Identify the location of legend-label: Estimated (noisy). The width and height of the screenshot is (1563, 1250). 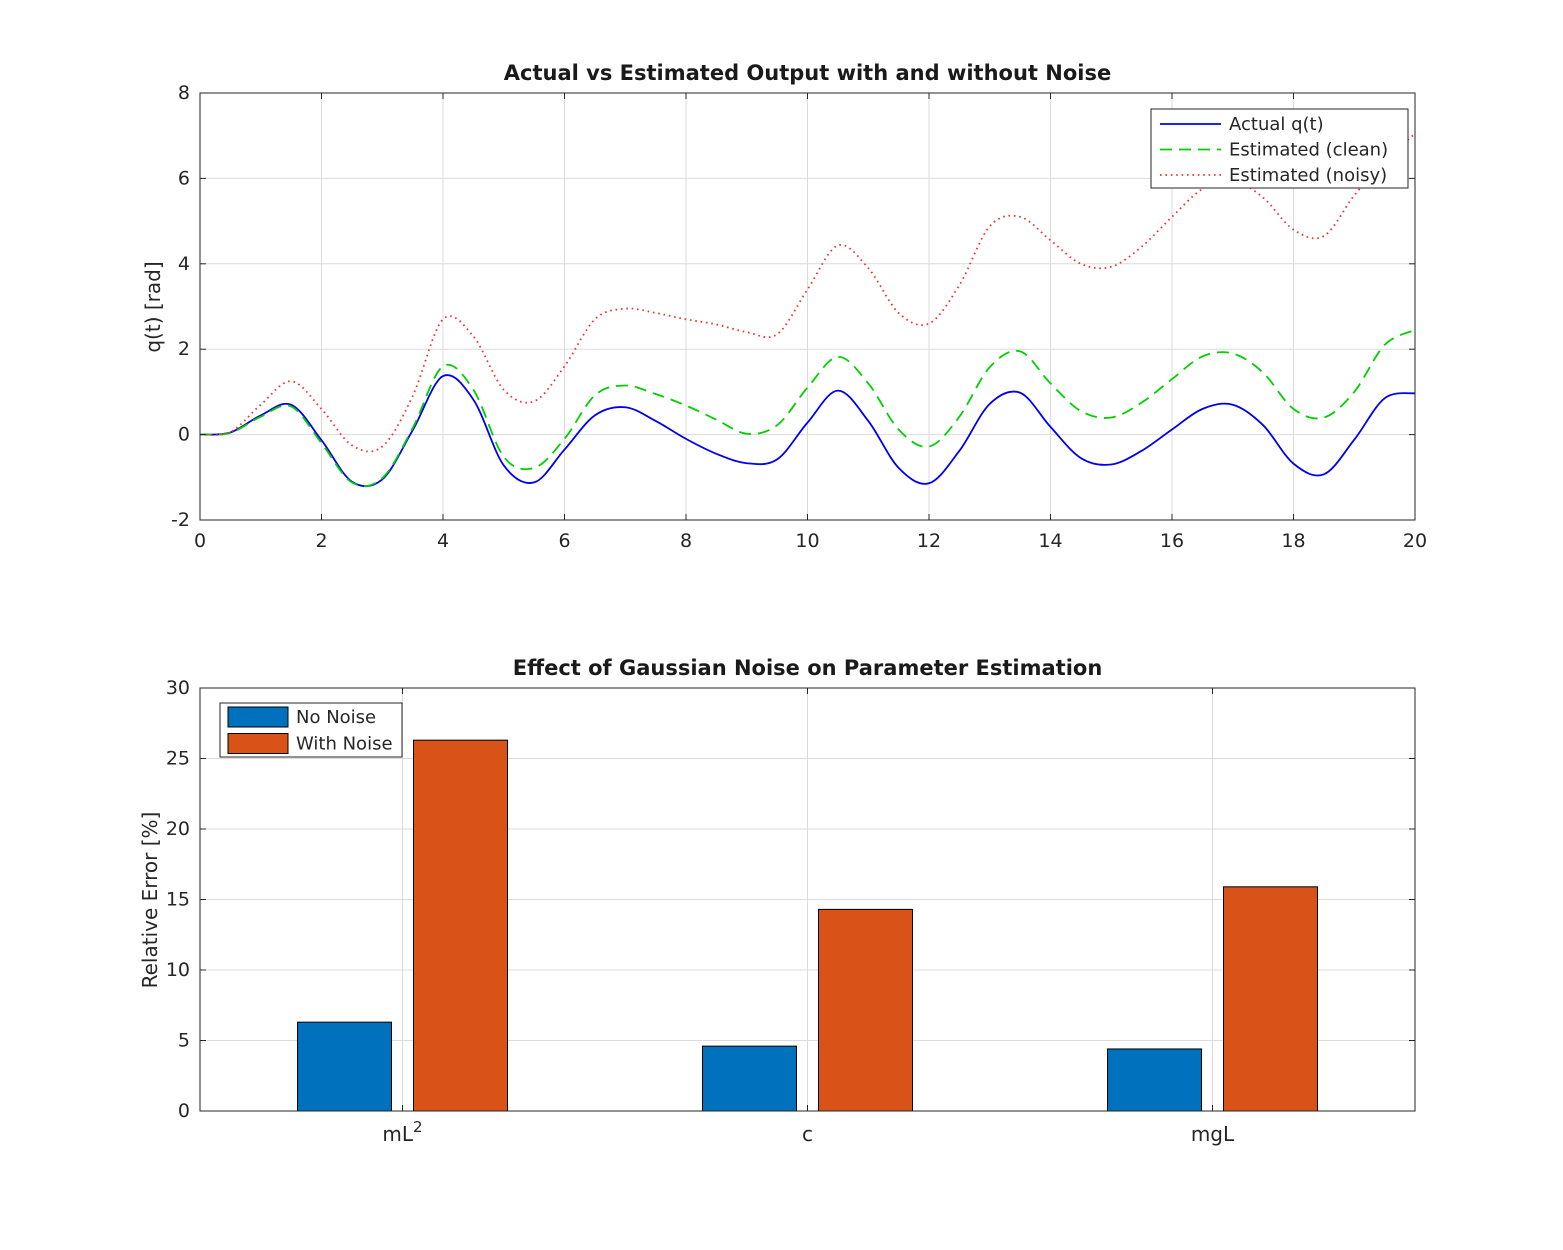
(1308, 175).